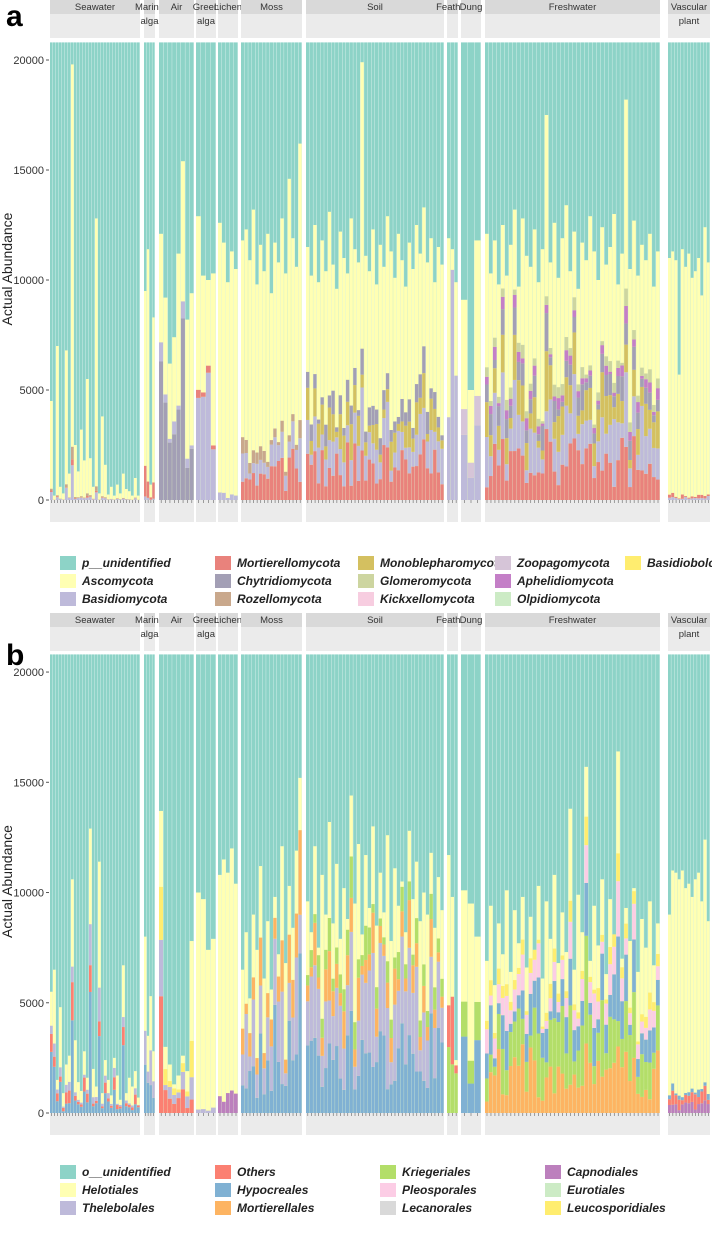  Describe the element at coordinates (596, 1190) in the screenshot. I see `legend-label: Eurotiales` at that location.